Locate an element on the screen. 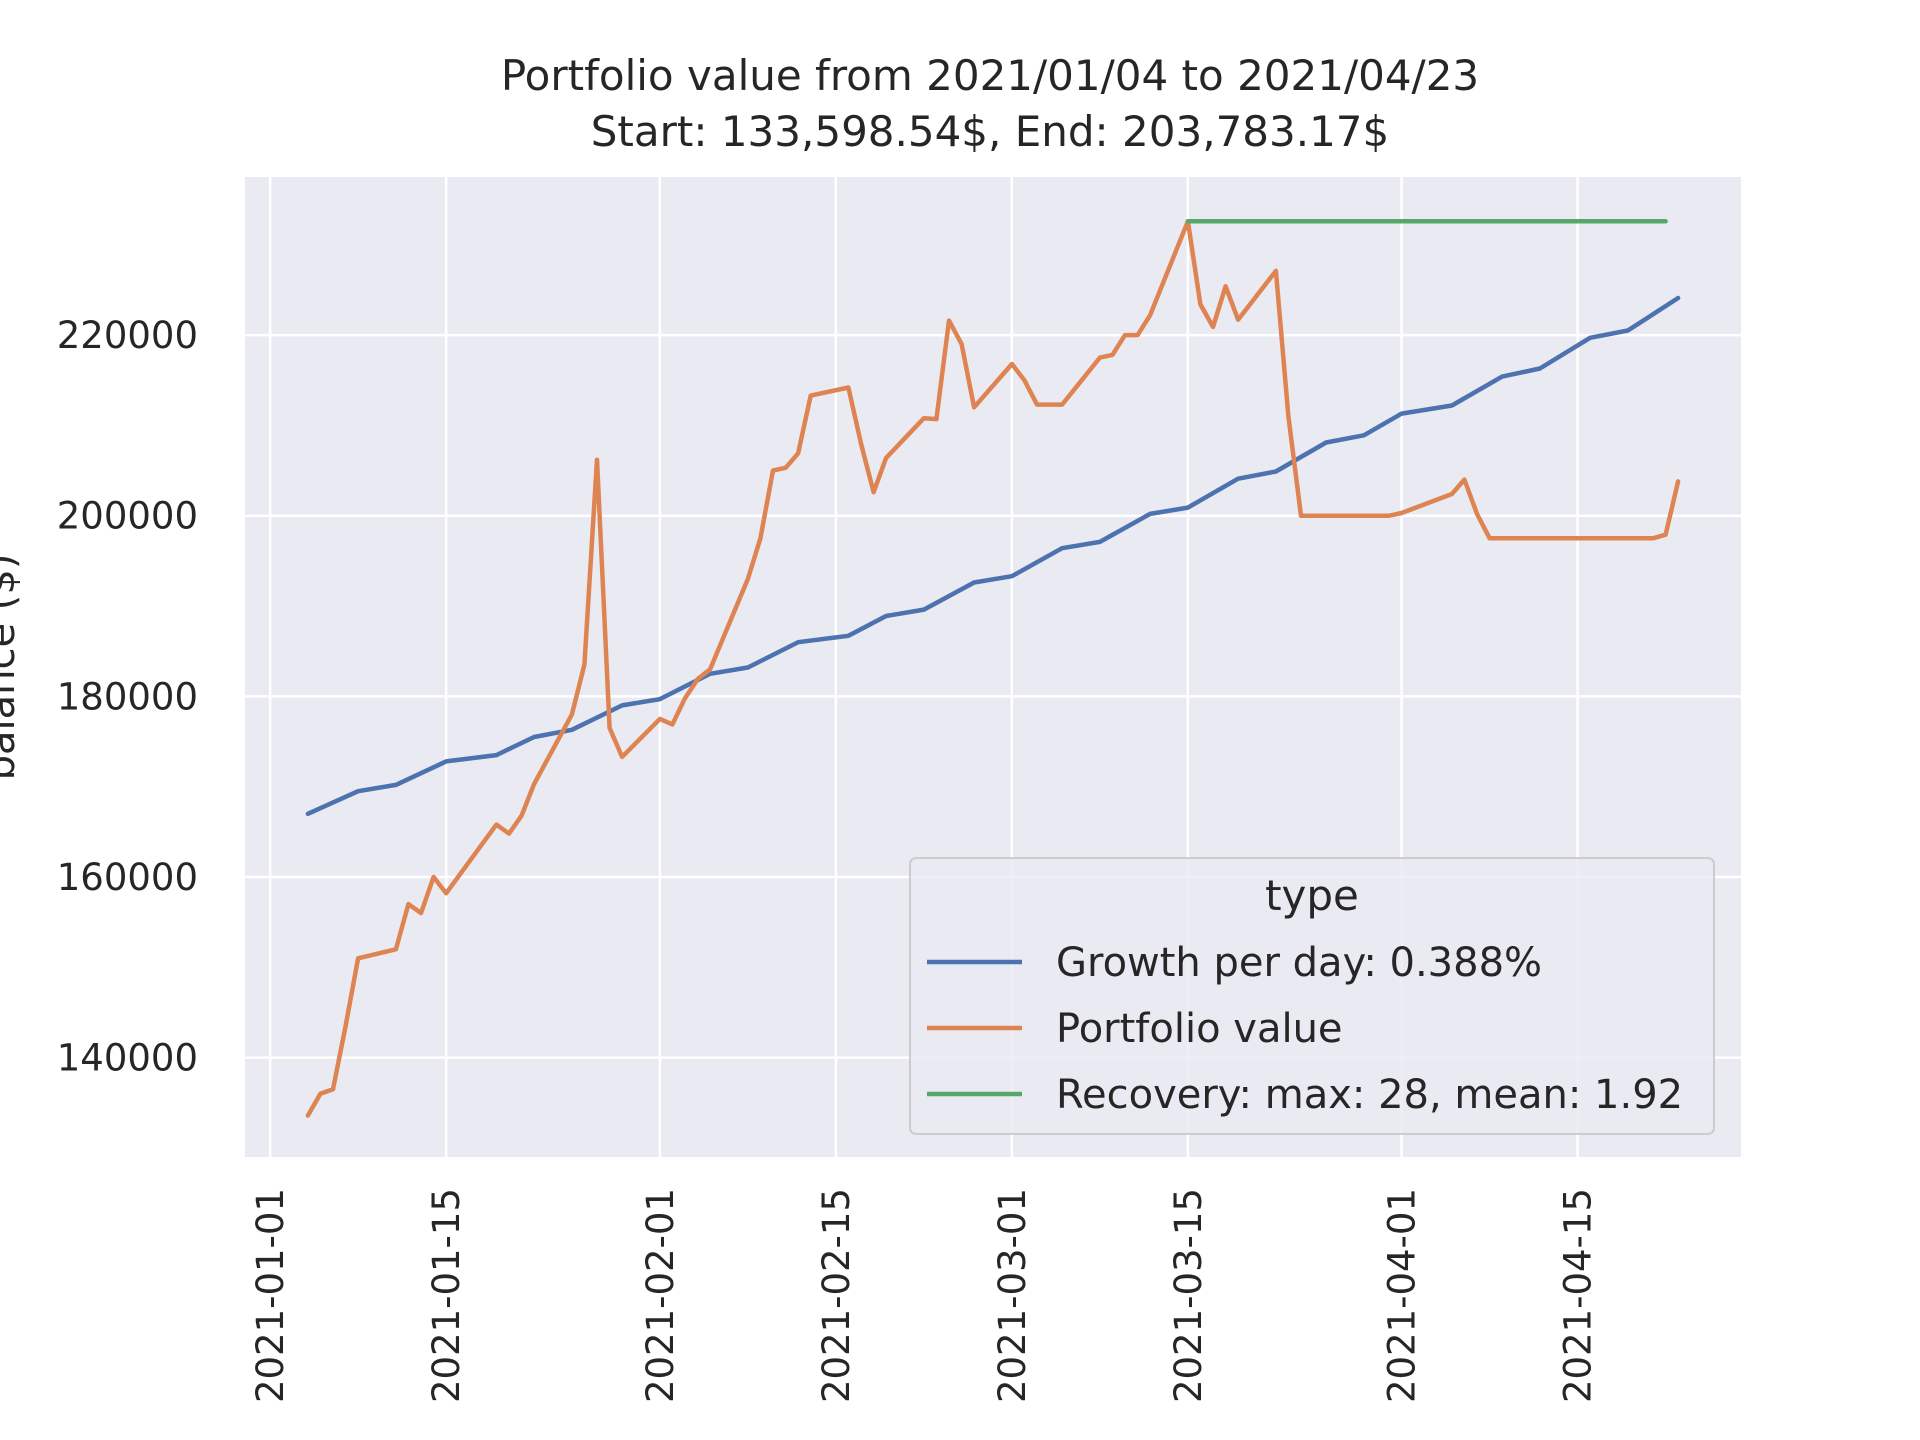  chart-title-line-2: Start: 133,598.54$, End: 203,783.17$ is located at coordinates (990, 131).